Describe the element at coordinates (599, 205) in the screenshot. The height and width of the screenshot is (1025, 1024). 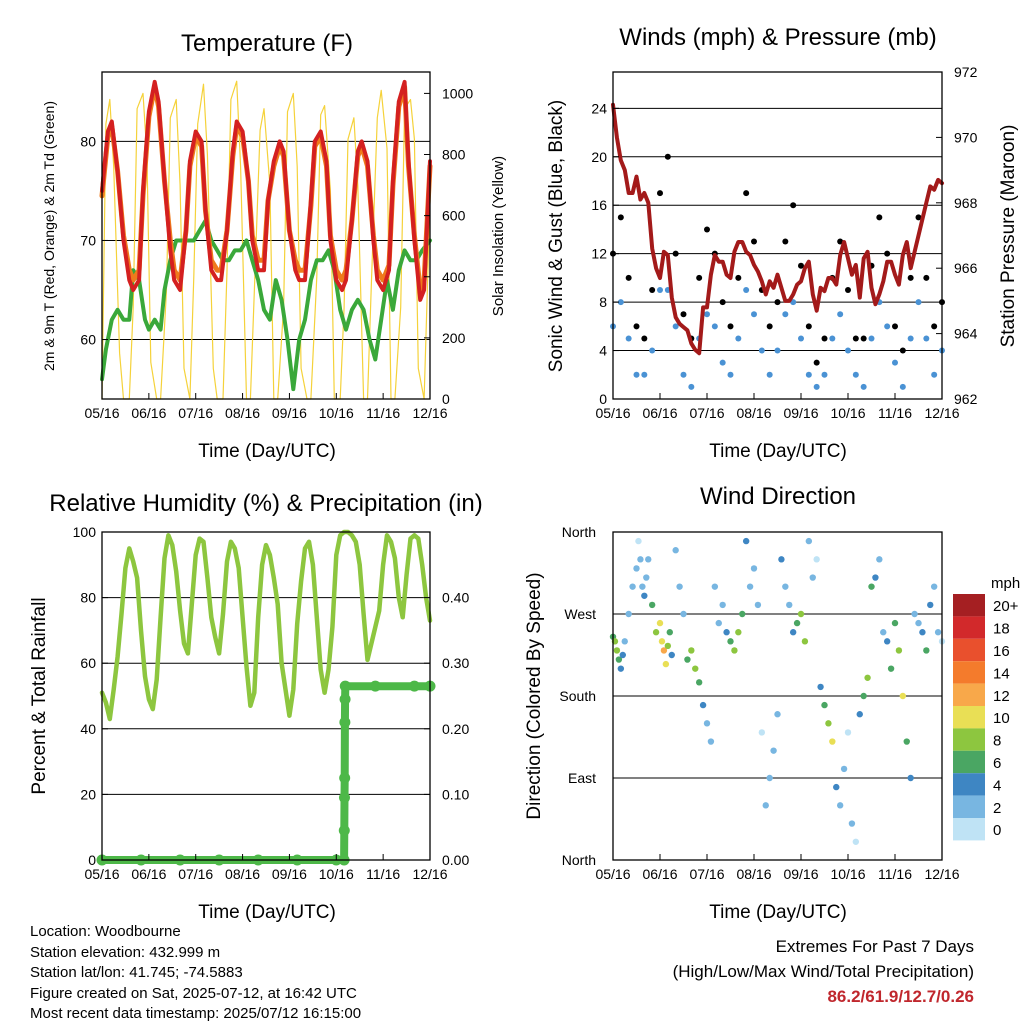
I see `y-tick-label: 16` at that location.